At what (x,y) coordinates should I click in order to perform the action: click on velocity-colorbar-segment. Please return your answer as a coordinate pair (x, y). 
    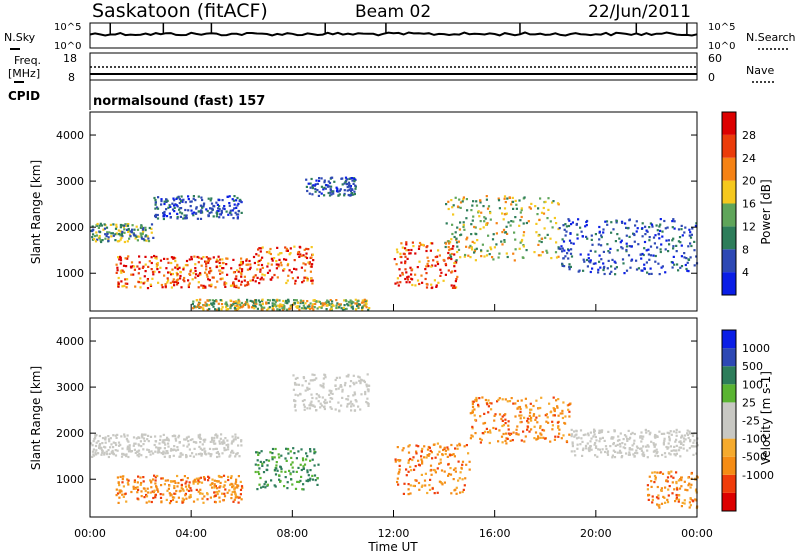
    Looking at the image, I should click on (729, 339).